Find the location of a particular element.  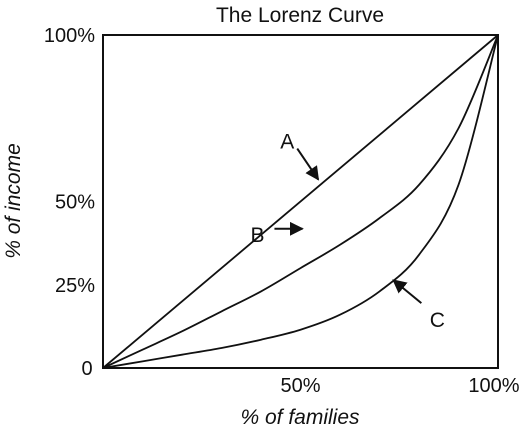

curve-label-a: A is located at coordinates (287, 142).